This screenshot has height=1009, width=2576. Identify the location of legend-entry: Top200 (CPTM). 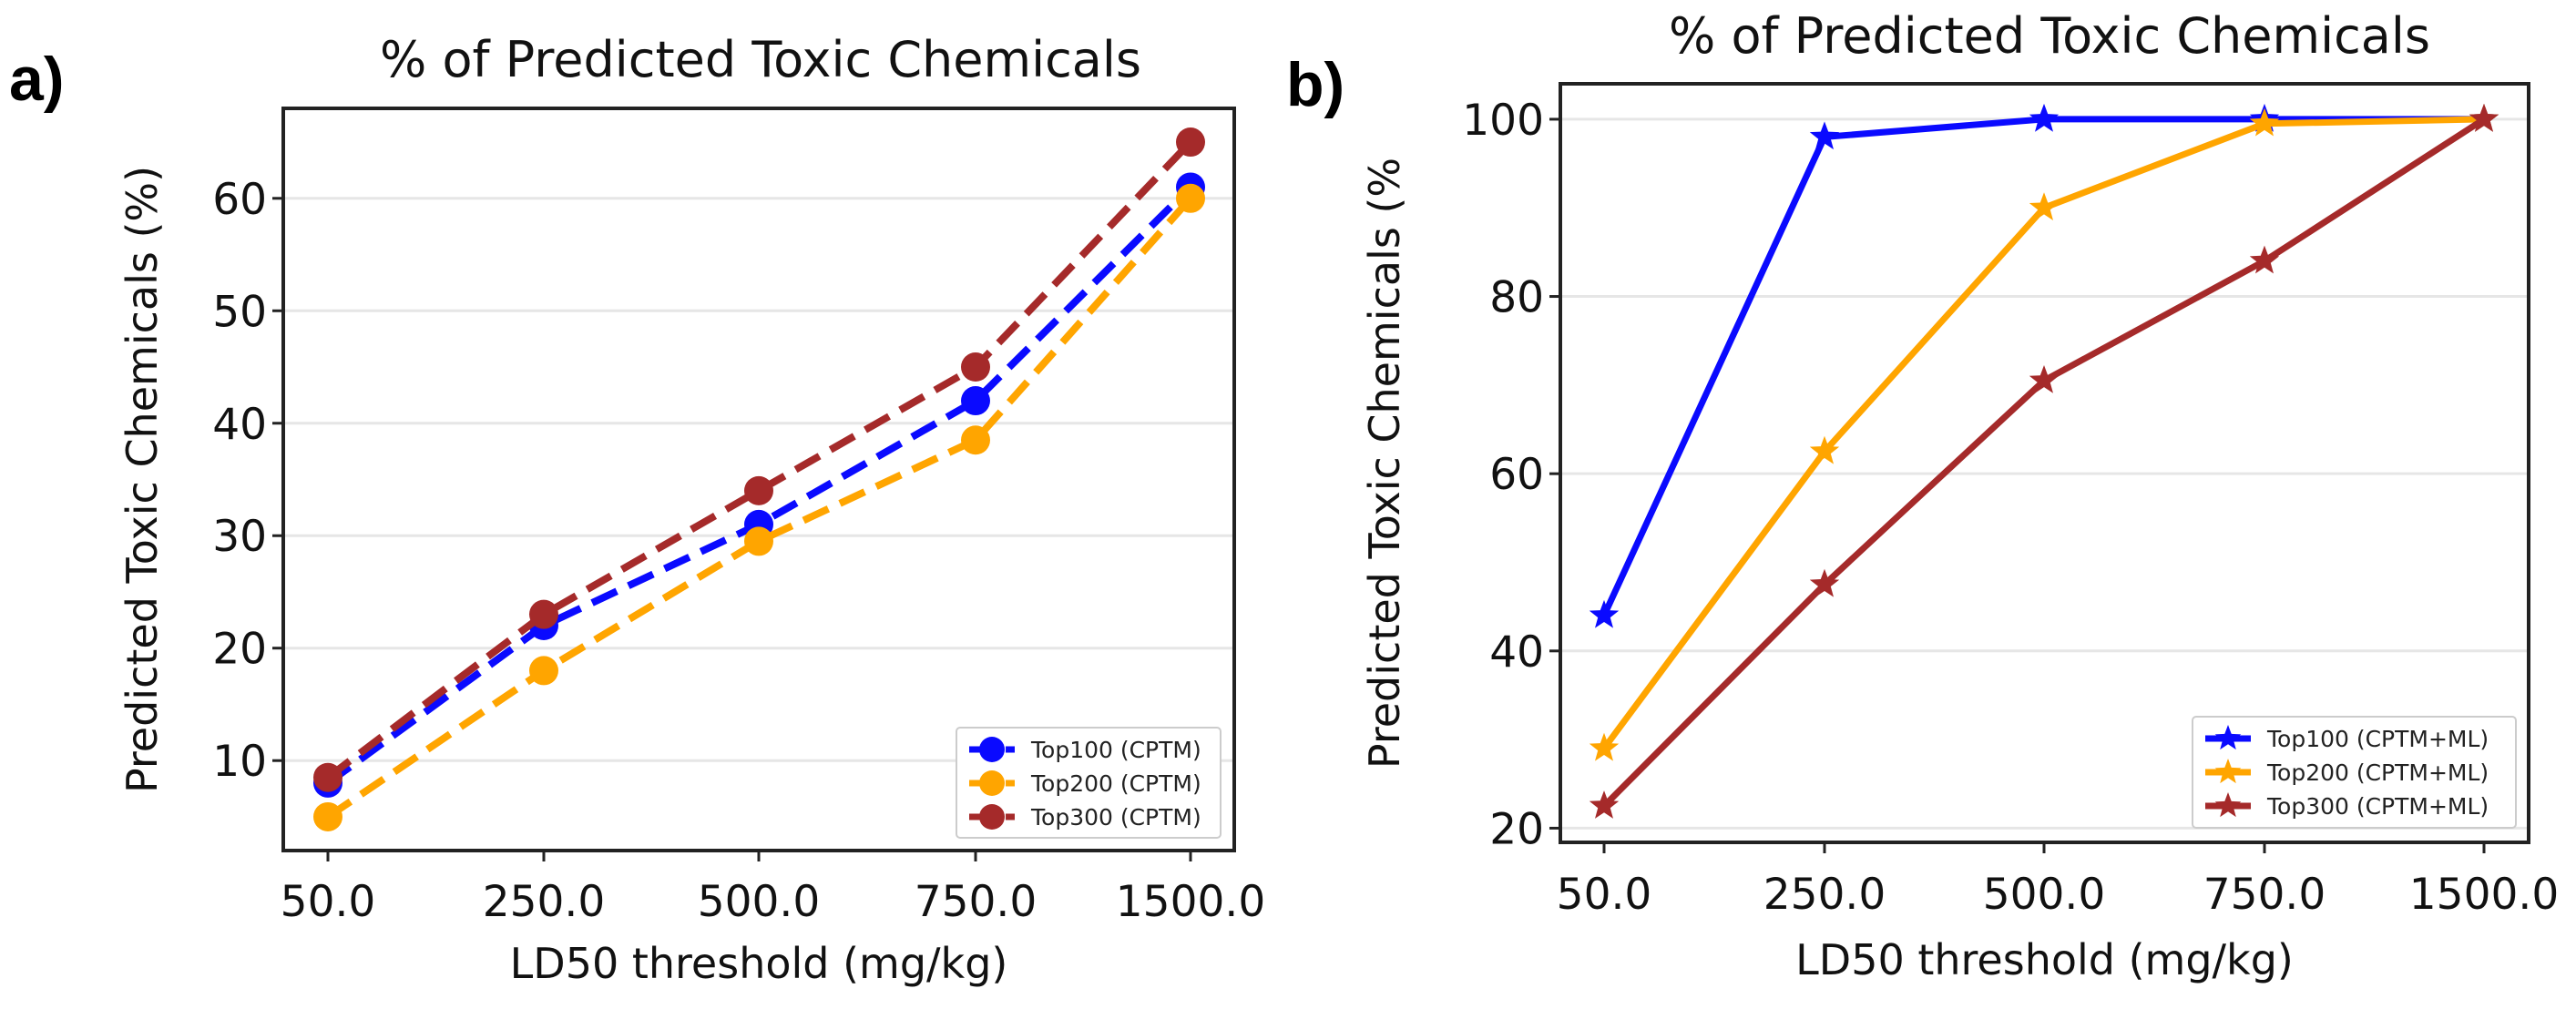
(1115, 783).